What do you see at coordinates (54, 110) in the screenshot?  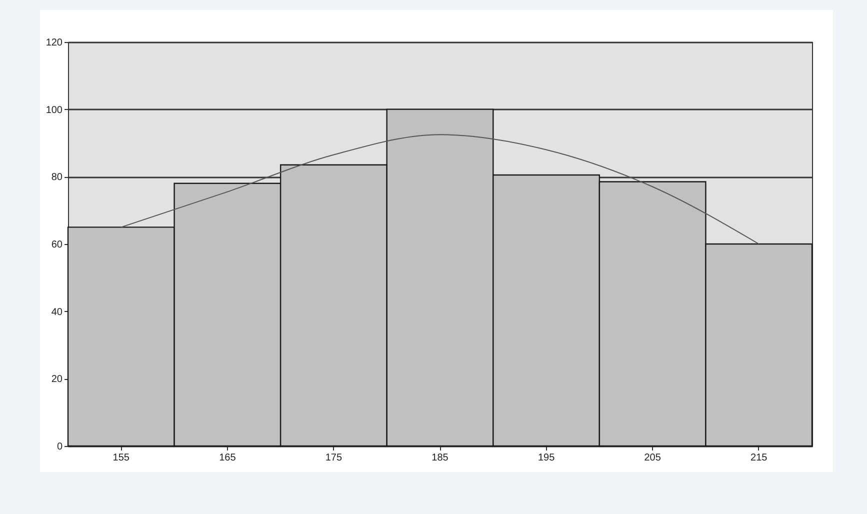 I see `y-tick-label: 100` at bounding box center [54, 110].